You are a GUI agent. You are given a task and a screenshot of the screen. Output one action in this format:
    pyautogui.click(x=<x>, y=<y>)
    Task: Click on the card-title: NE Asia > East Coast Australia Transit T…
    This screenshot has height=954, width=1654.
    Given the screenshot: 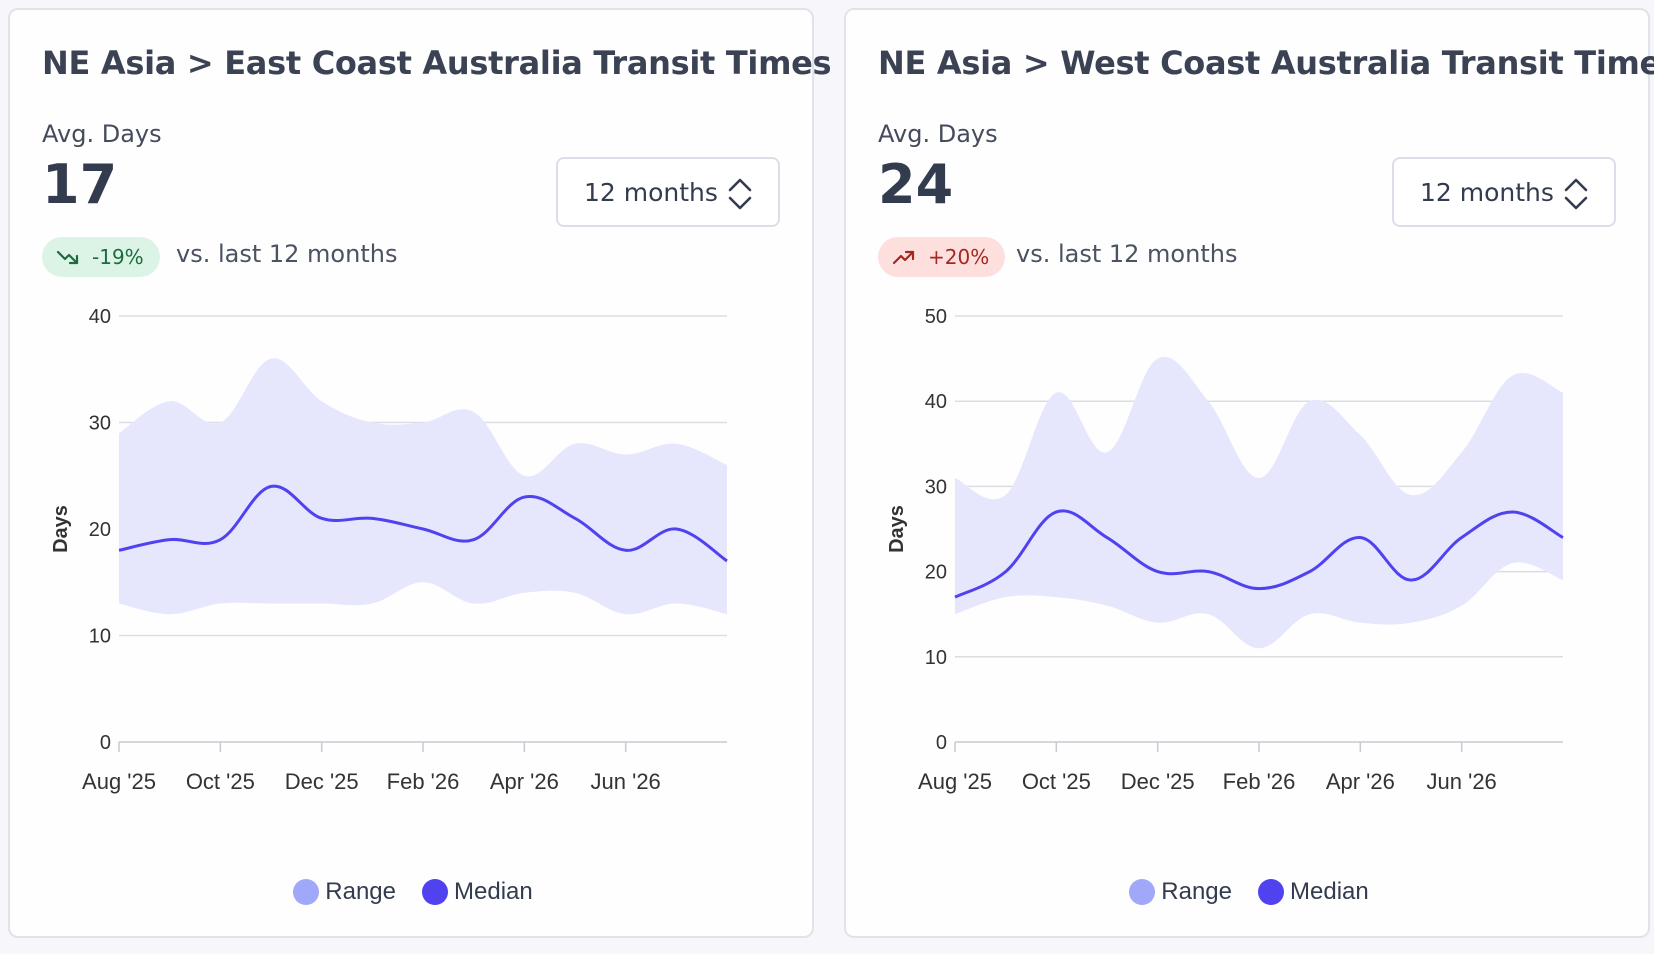 What is the action you would take?
    pyautogui.click(x=437, y=63)
    